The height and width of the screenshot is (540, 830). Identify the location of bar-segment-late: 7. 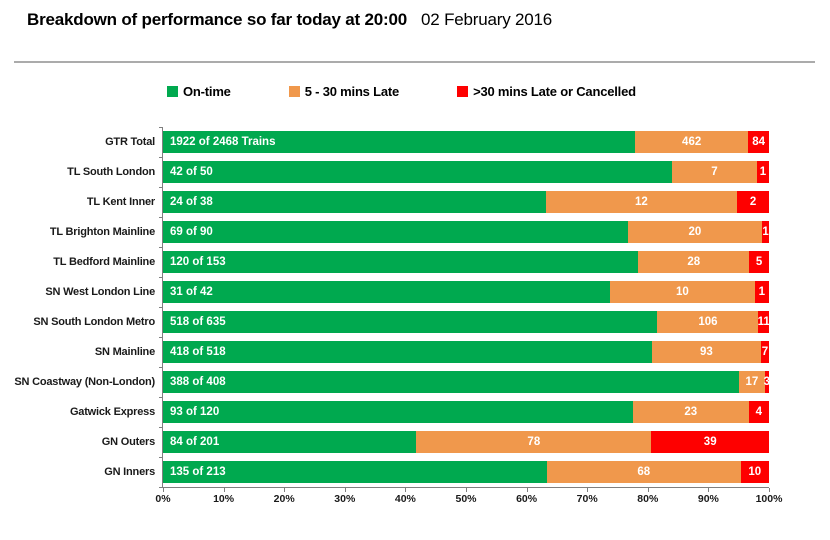
(714, 172).